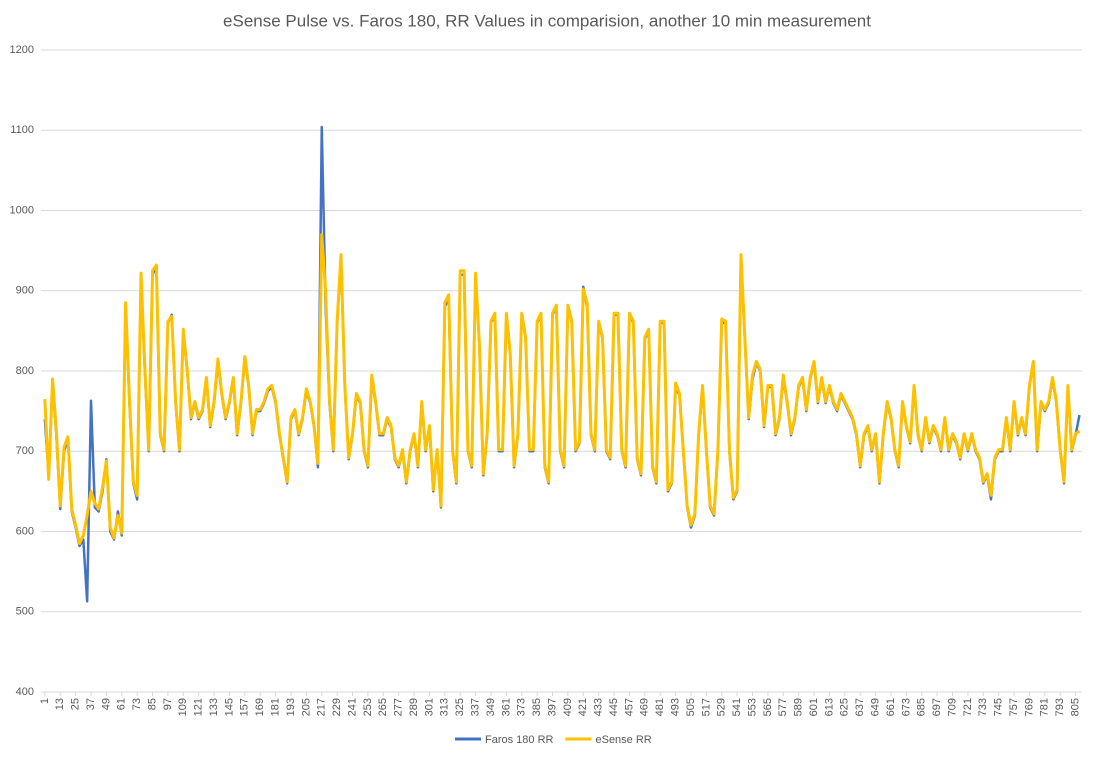 The height and width of the screenshot is (759, 1094). What do you see at coordinates (414, 707) in the screenshot?
I see `x-tick-label: 289` at bounding box center [414, 707].